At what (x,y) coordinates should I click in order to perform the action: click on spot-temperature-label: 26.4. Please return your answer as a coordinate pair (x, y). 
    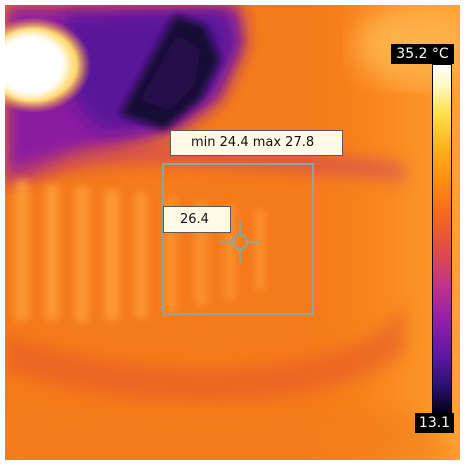
    Looking at the image, I should click on (197, 219).